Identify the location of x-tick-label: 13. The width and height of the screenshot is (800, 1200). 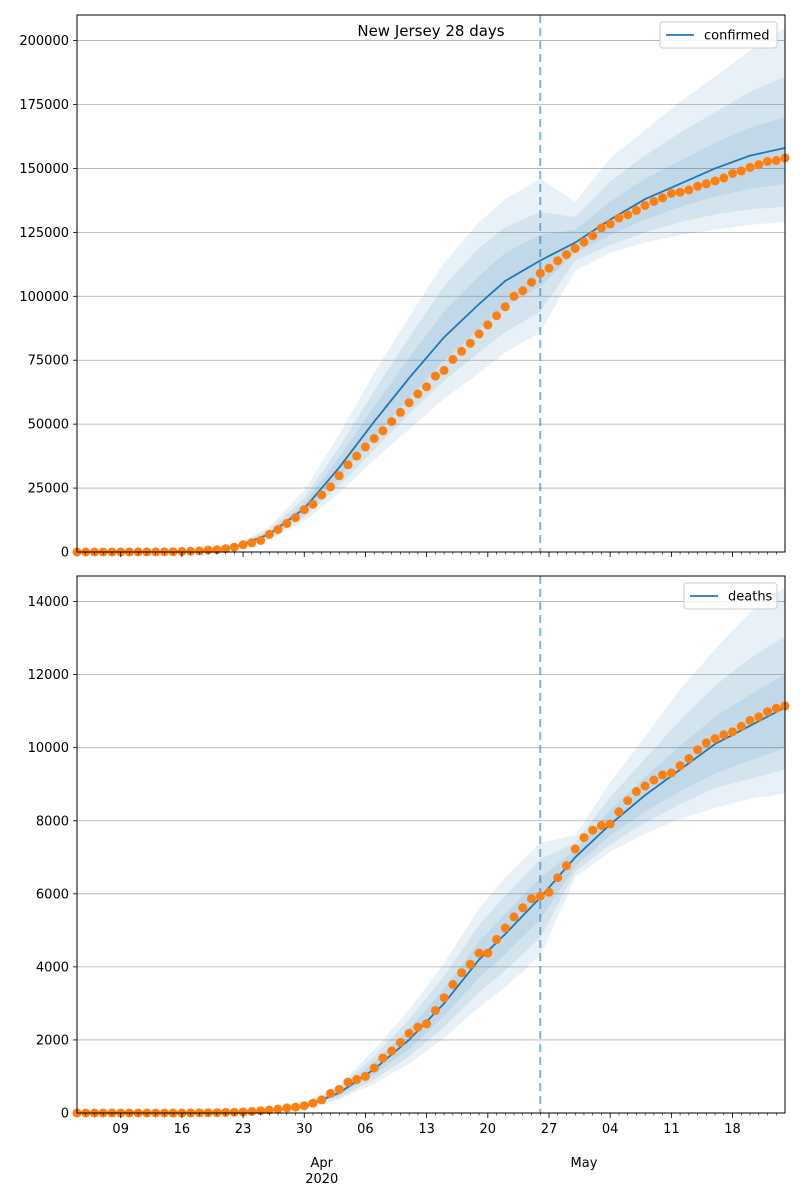
(426, 1129).